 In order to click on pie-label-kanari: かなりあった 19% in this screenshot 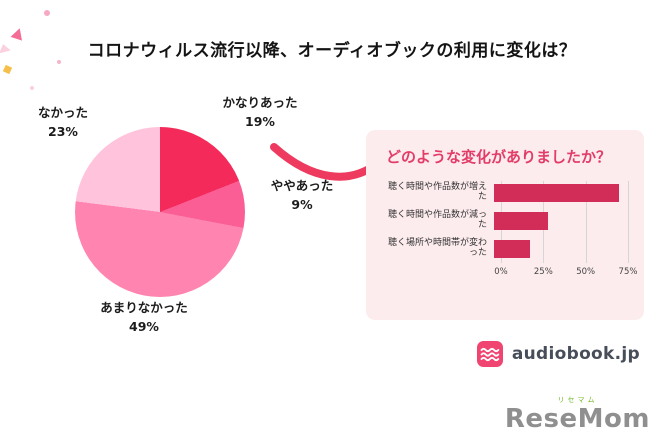, I will do `click(260, 113)`.